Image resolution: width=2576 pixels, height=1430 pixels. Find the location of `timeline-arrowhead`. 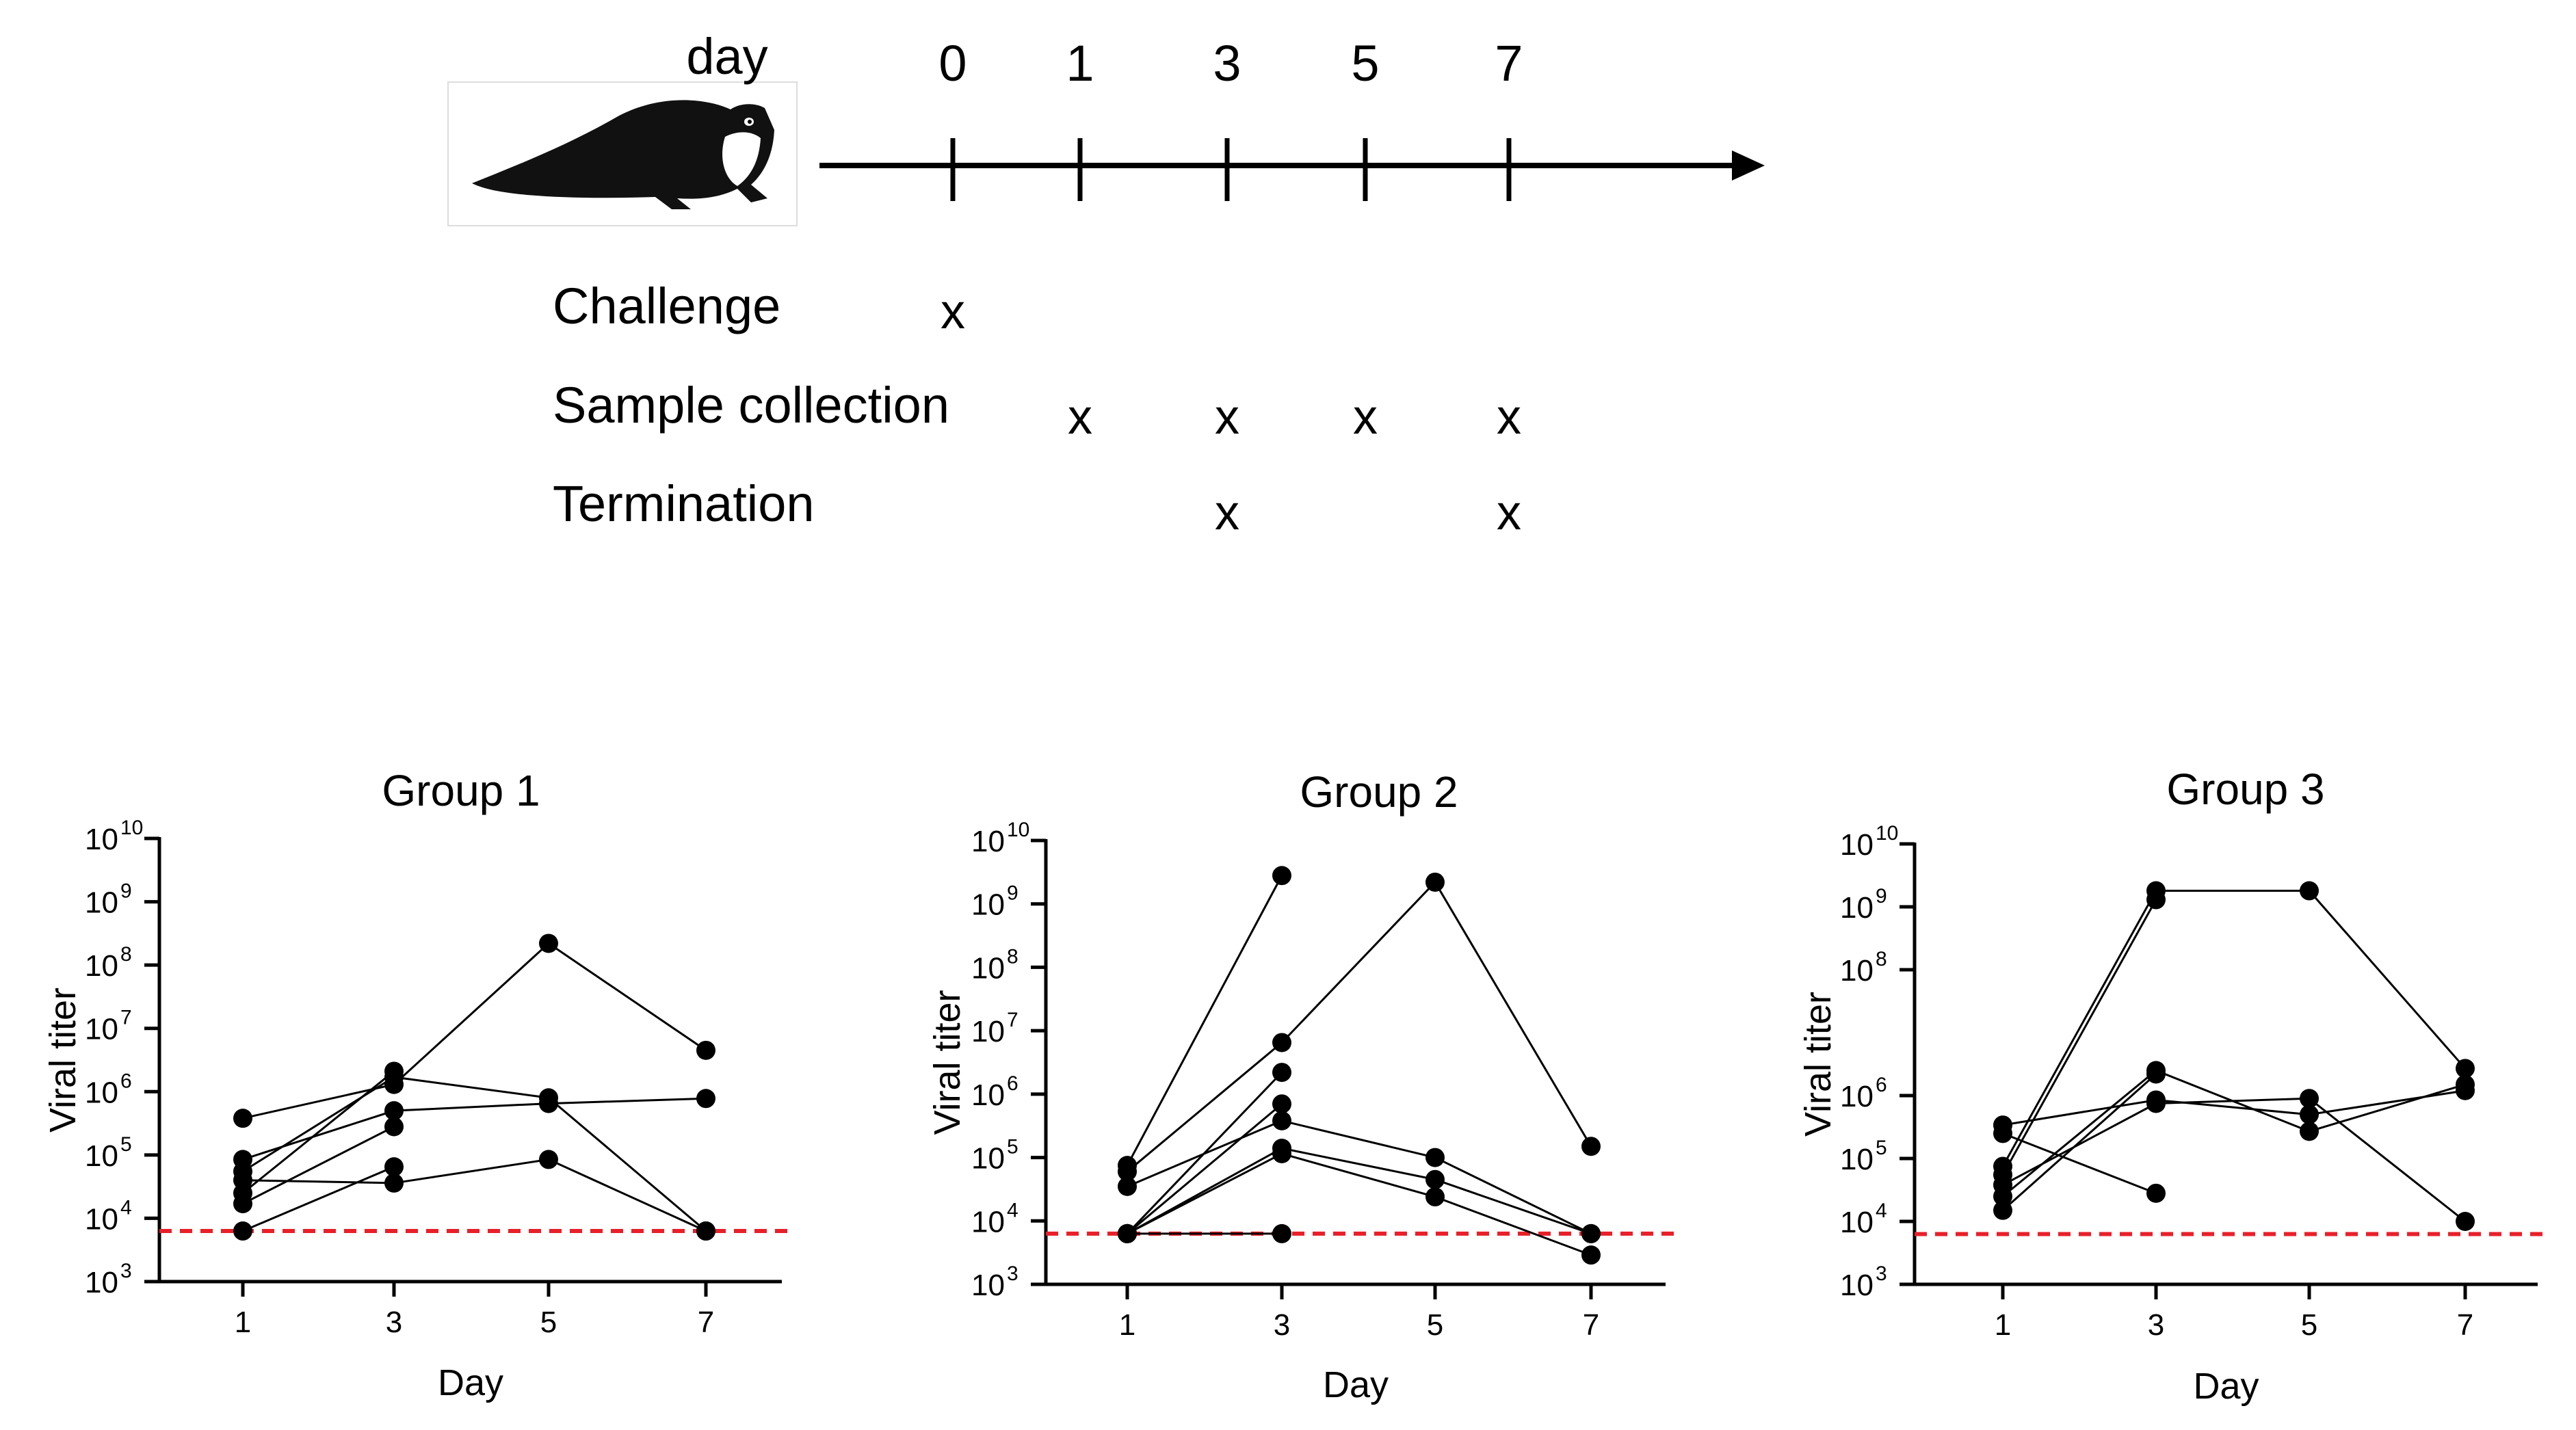

timeline-arrowhead is located at coordinates (1748, 165).